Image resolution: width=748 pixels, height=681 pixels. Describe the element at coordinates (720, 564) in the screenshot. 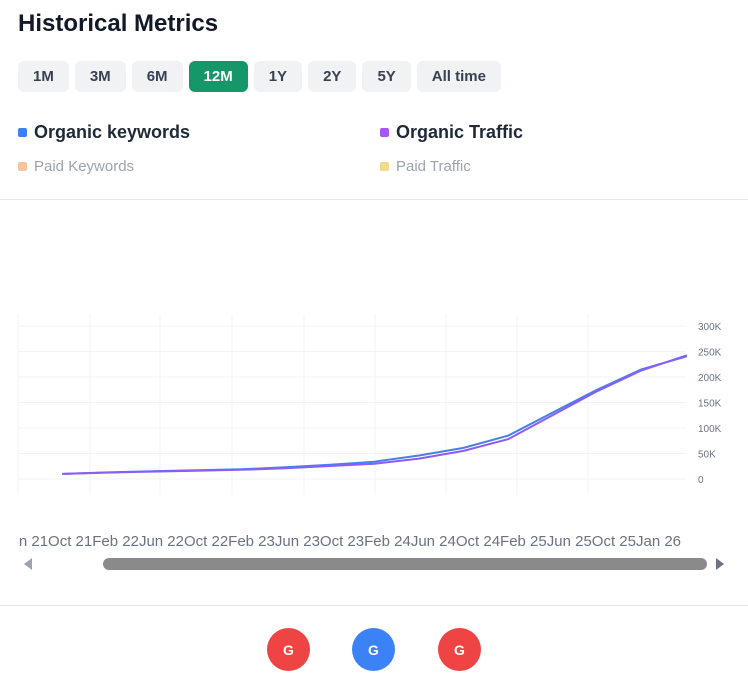

I see `scroll-right-arrow-icon` at that location.